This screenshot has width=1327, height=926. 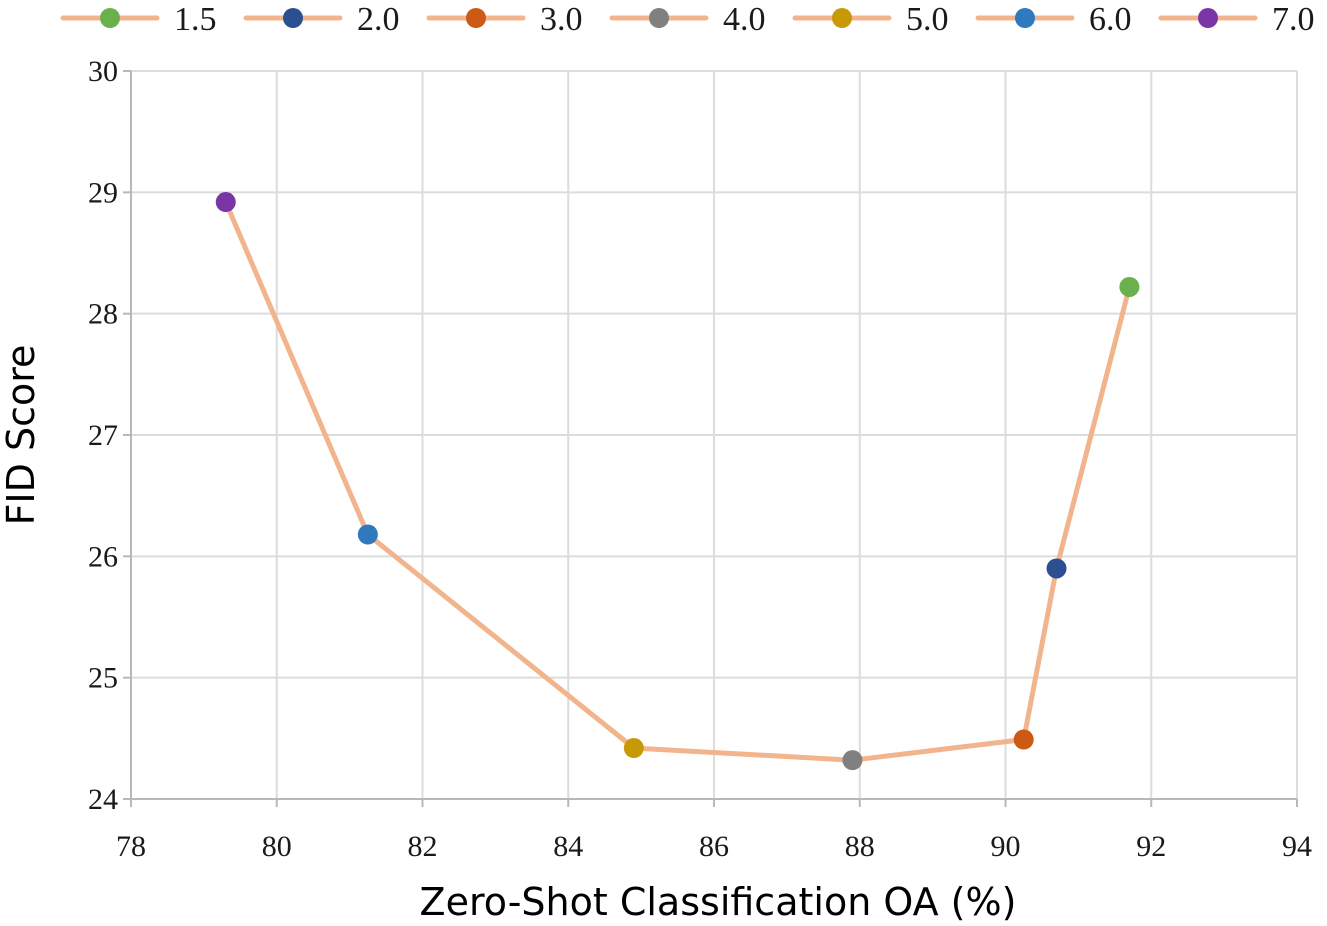 I want to click on x-tick-label: 88, so click(x=860, y=846).